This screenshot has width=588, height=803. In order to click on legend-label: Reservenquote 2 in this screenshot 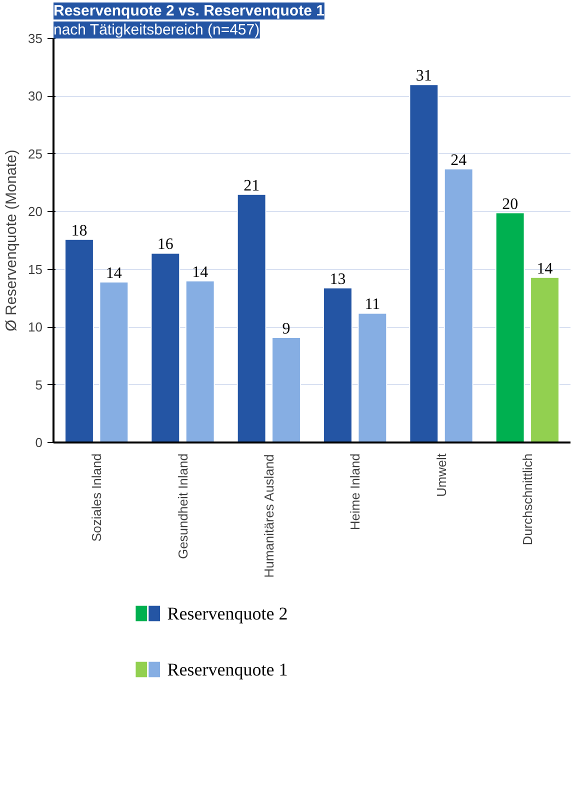, I will do `click(227, 614)`.